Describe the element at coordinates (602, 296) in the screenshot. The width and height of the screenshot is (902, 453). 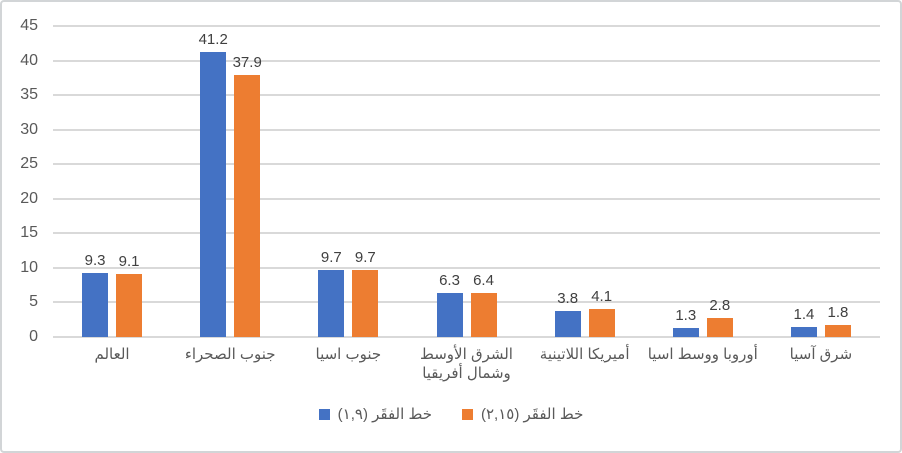
I see `data-label: 4.1` at that location.